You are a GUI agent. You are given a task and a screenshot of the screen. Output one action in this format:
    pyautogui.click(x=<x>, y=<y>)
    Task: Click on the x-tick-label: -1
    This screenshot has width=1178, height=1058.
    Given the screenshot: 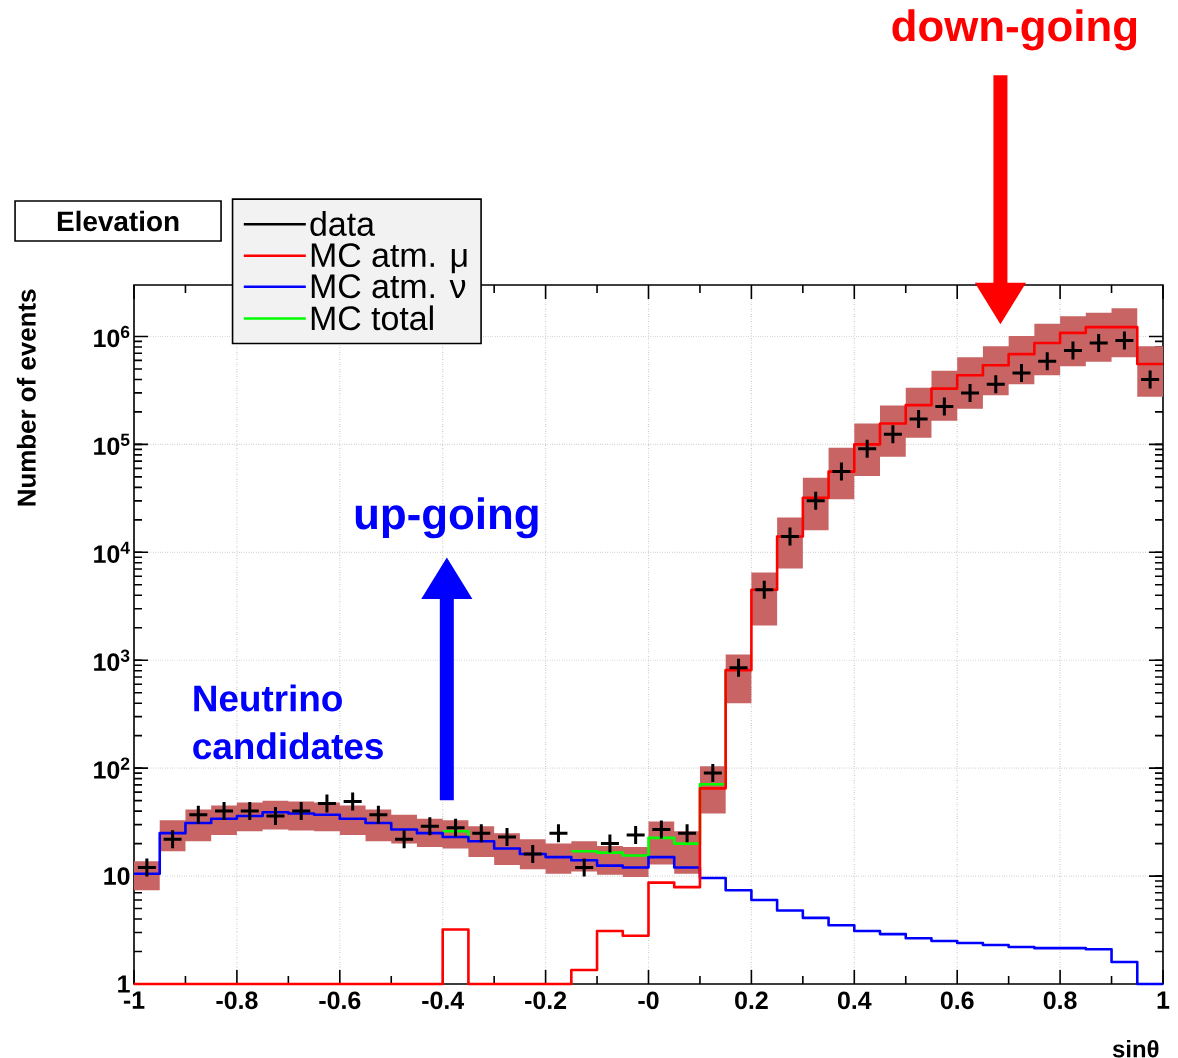 What is the action you would take?
    pyautogui.click(x=134, y=1000)
    